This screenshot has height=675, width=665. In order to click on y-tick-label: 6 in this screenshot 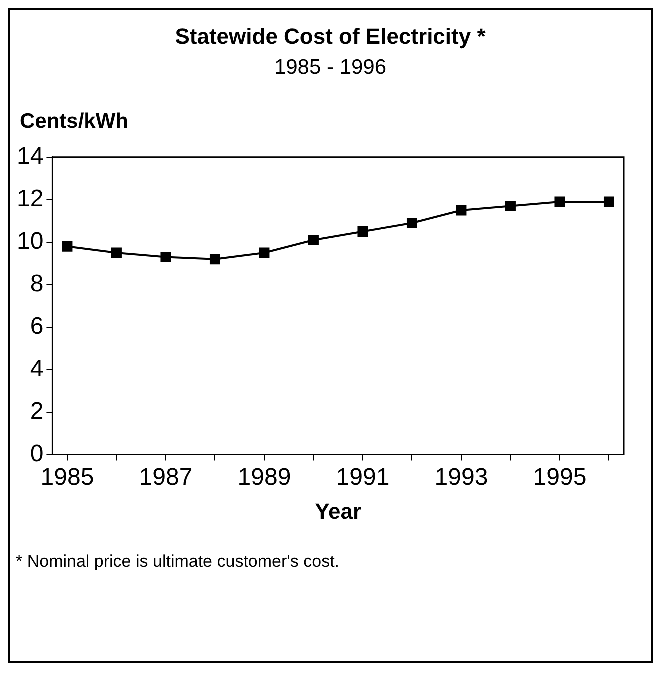, I will do `click(37, 326)`.